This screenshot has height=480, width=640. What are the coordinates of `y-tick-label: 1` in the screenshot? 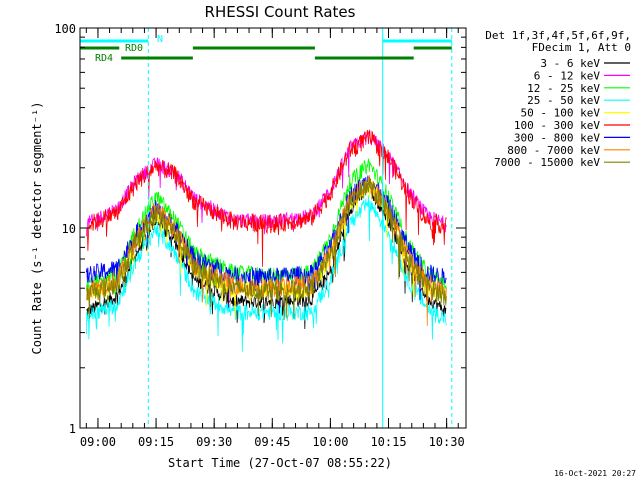 It's located at (72, 429).